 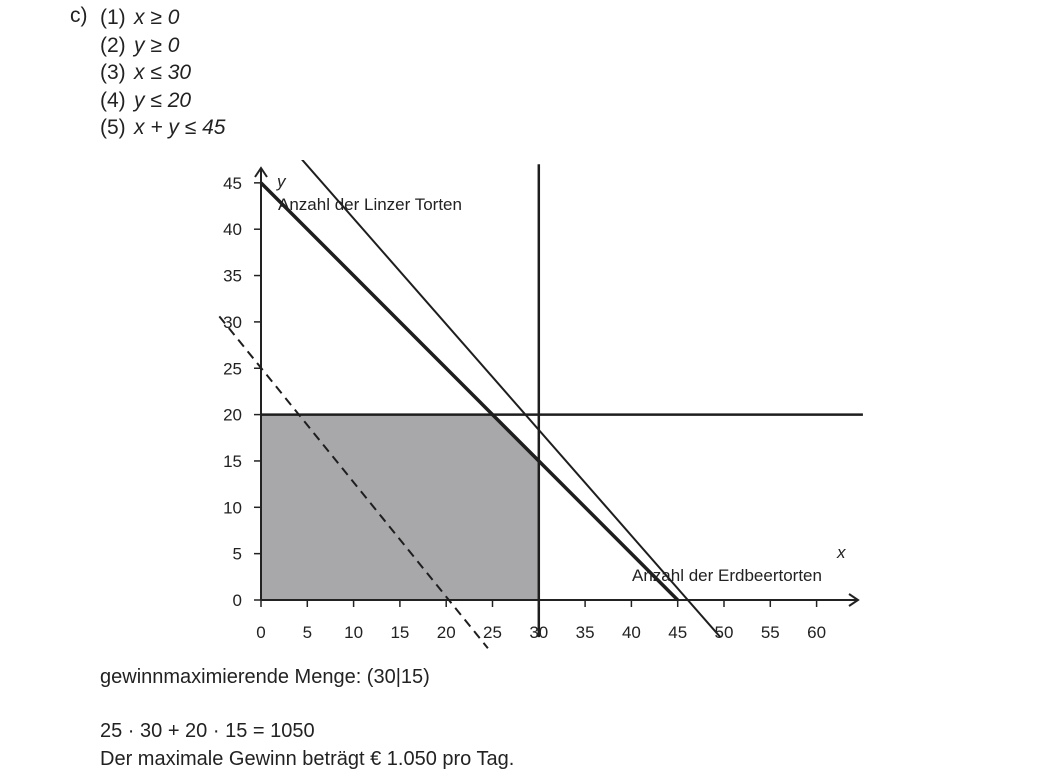 I want to click on objective-line, so click(x=353, y=482).